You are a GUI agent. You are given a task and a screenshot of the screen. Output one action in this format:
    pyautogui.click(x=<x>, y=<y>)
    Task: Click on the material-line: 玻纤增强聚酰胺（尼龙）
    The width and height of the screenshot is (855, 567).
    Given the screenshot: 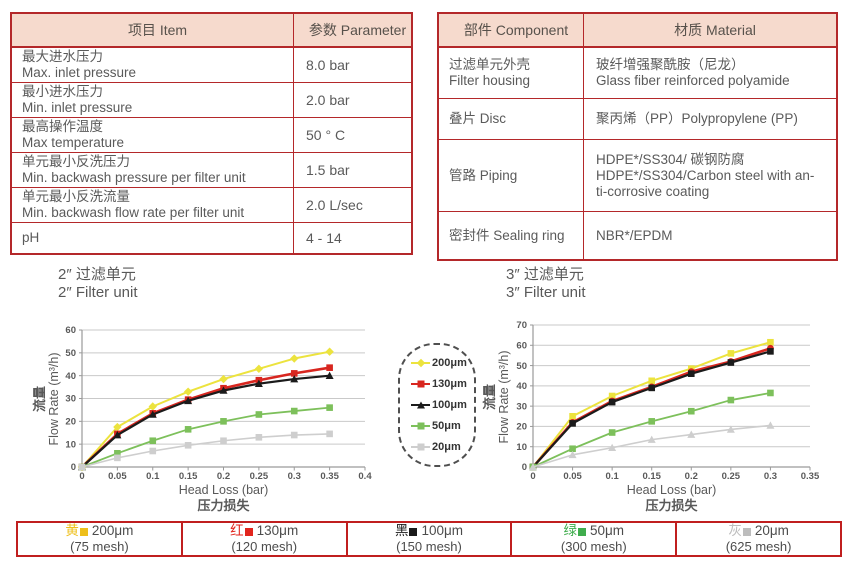 What is the action you would take?
    pyautogui.click(x=670, y=64)
    